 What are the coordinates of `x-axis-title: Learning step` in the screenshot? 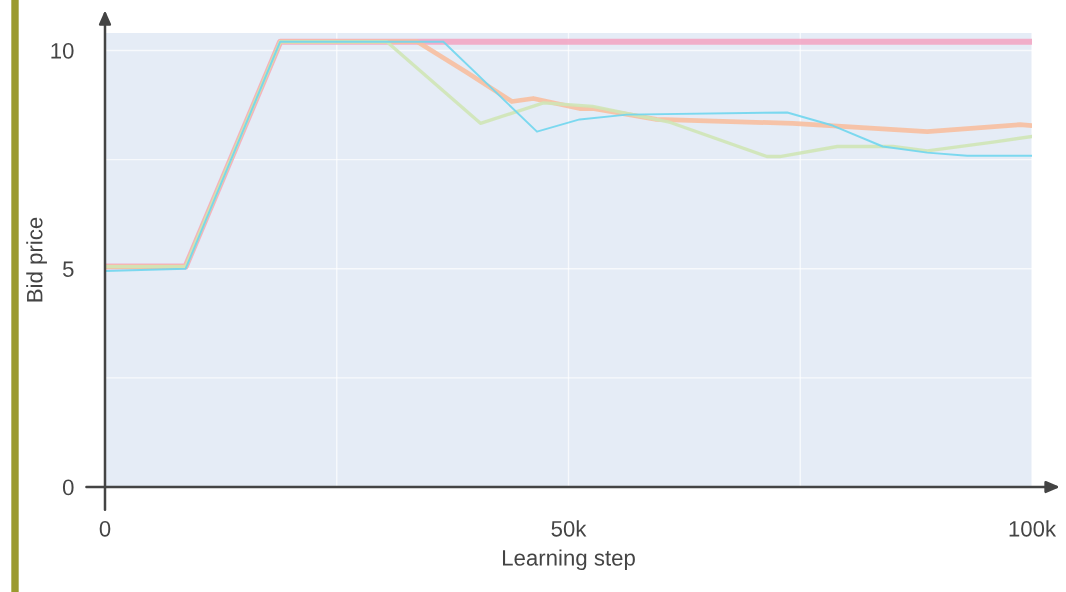 It's located at (568, 560).